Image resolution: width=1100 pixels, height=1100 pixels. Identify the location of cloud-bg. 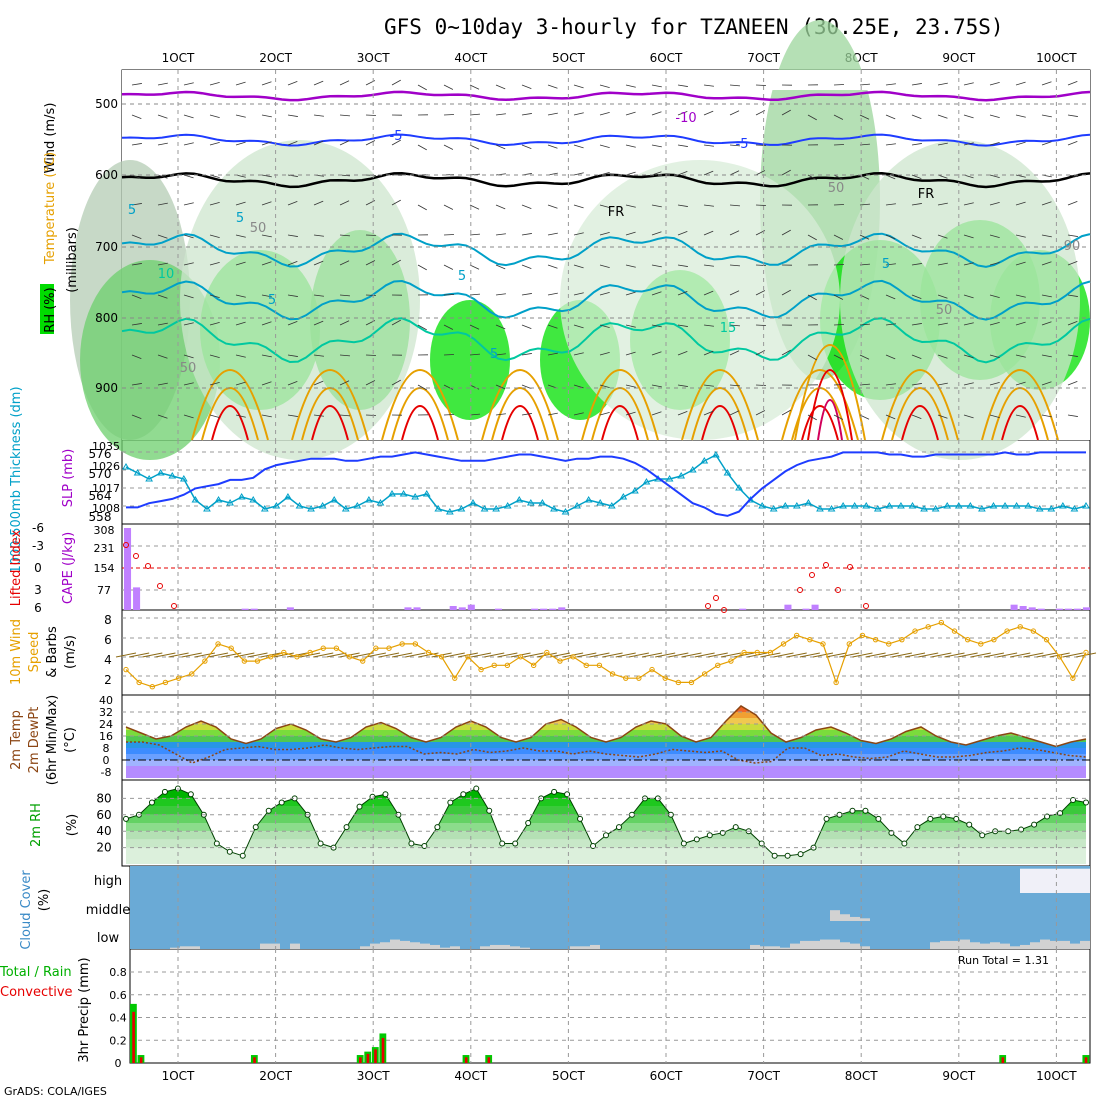
(610, 907).